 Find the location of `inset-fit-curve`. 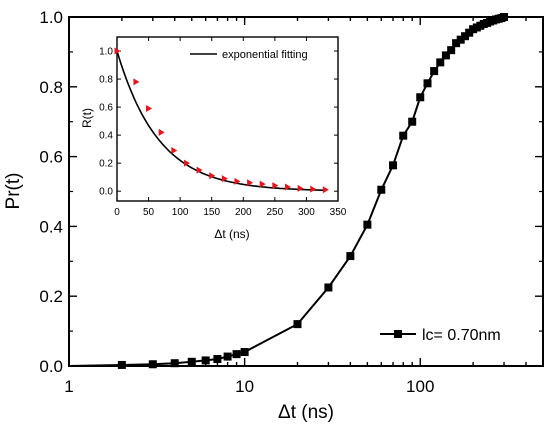

inset-fit-curve is located at coordinates (221, 120).